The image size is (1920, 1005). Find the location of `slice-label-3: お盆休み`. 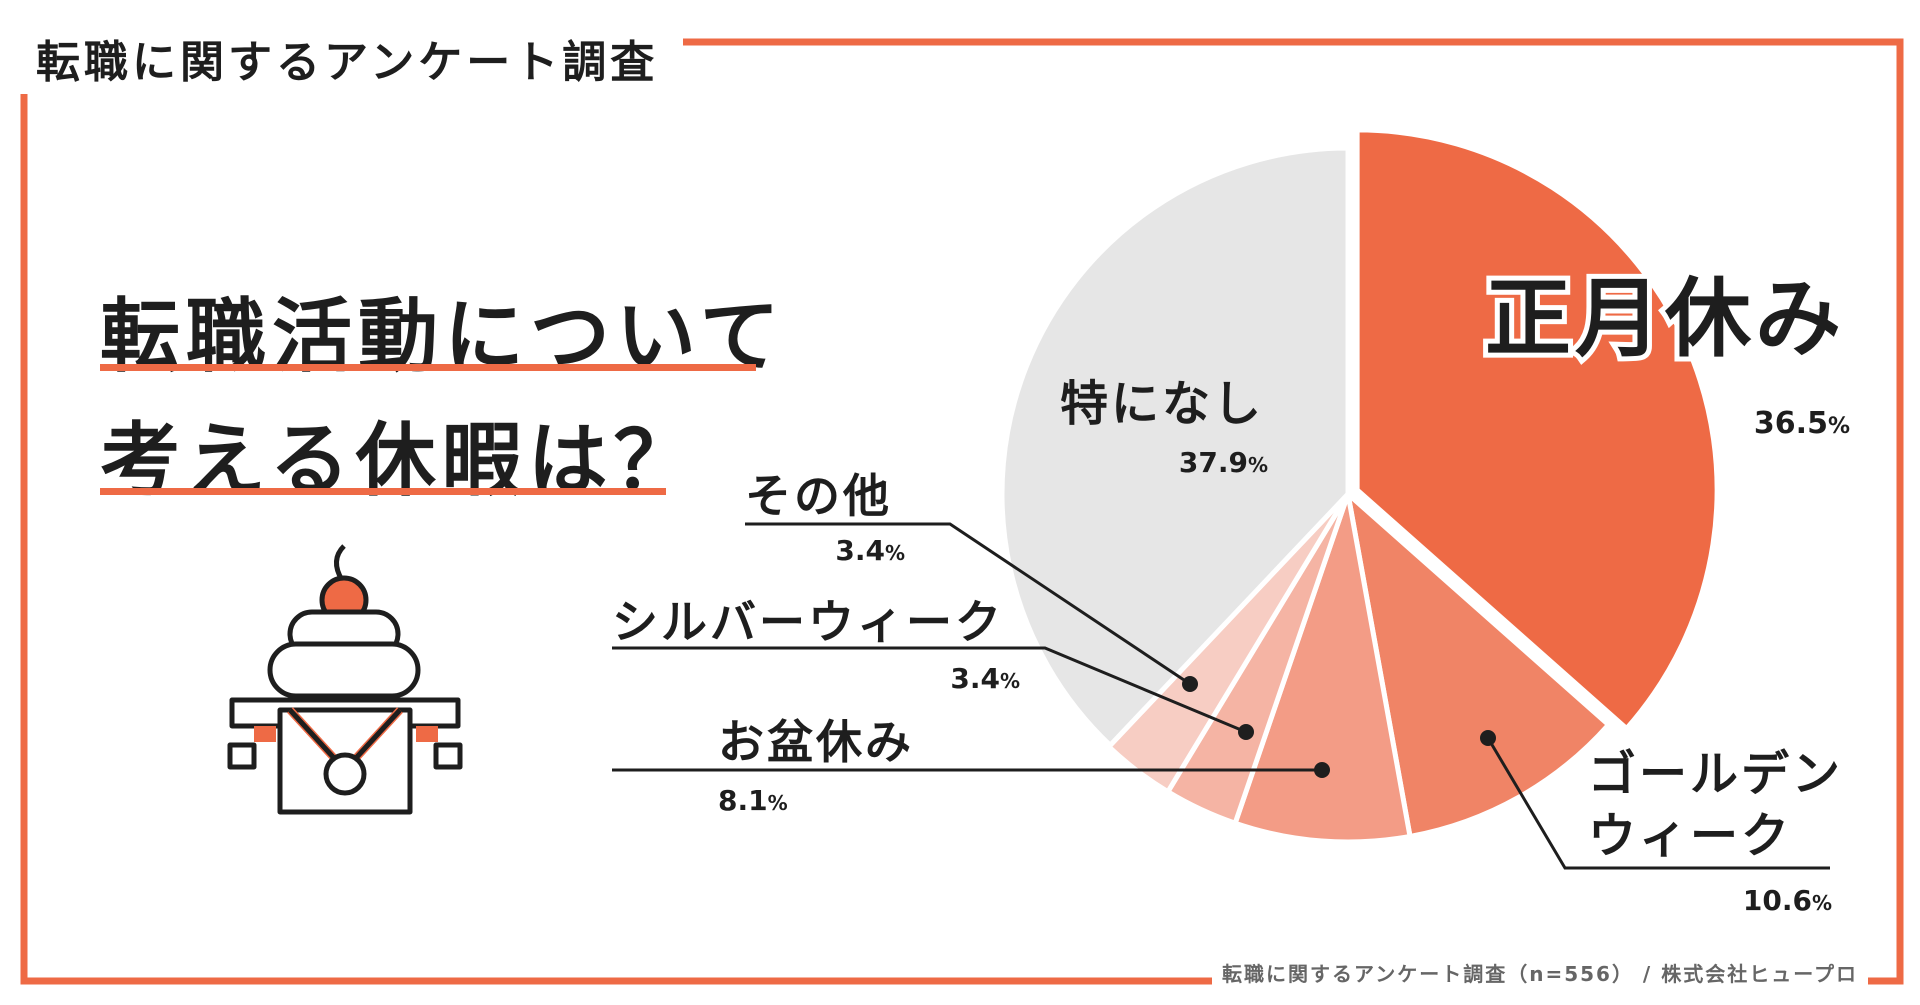

slice-label-3: お盆休み is located at coordinates (816, 742).